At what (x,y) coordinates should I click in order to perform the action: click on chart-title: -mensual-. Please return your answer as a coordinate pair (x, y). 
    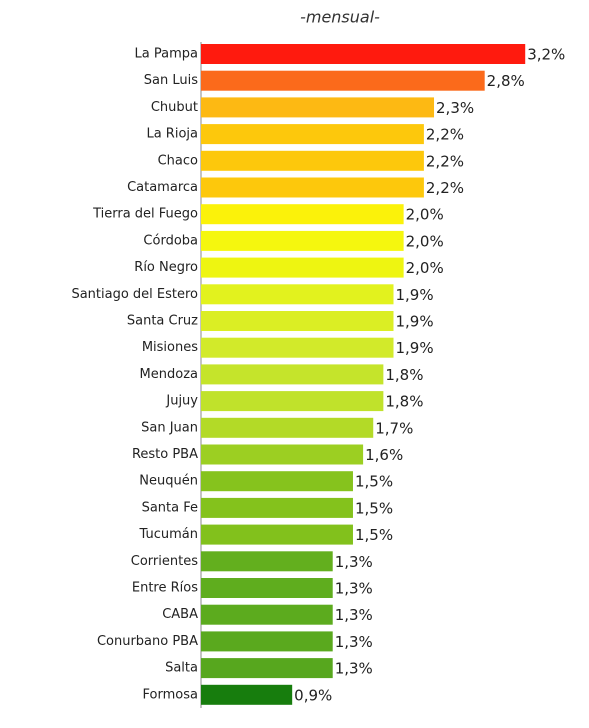
    Looking at the image, I should click on (340, 17).